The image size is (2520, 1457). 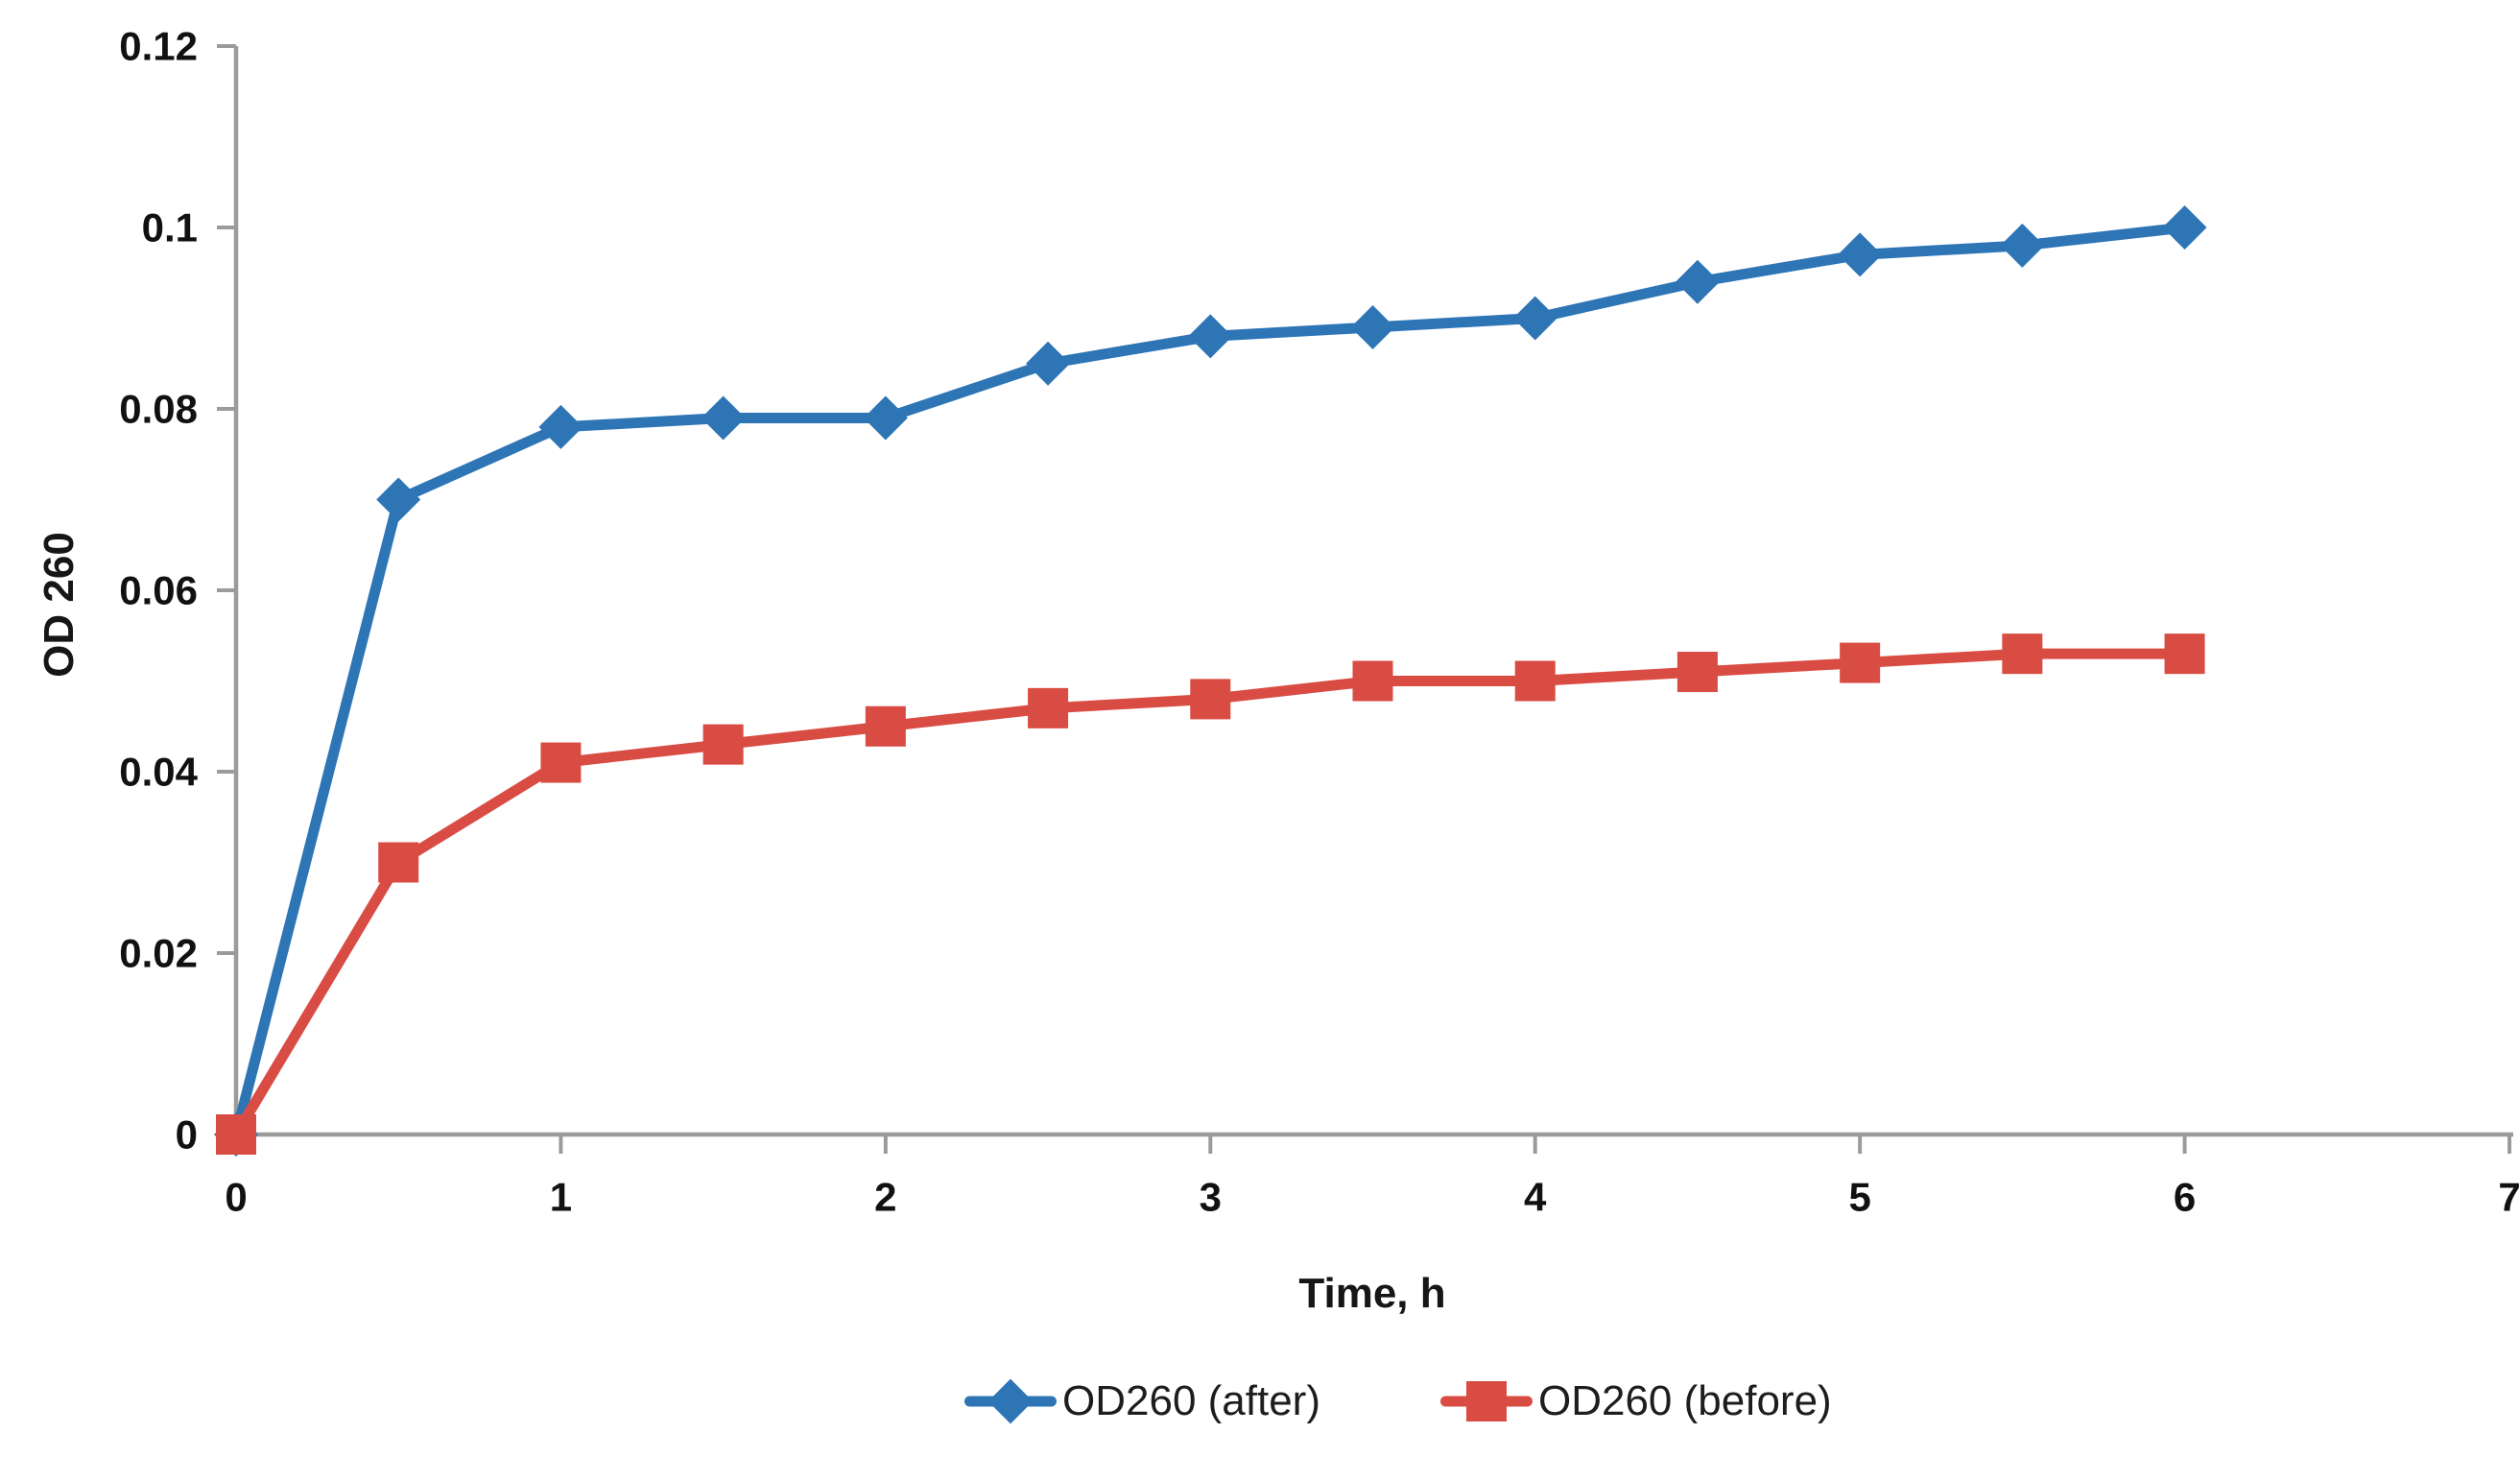 What do you see at coordinates (561, 1197) in the screenshot?
I see `x-tick-label: 1` at bounding box center [561, 1197].